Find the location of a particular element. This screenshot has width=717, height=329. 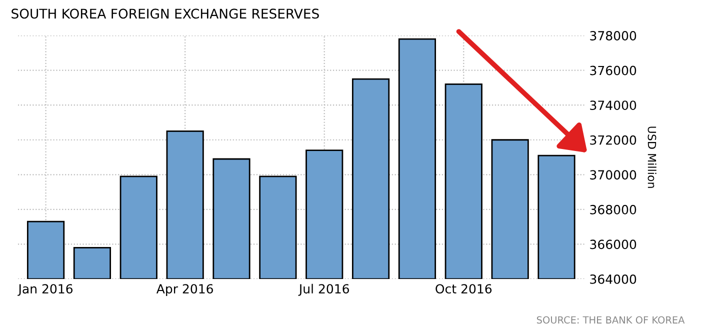

y-tick-label: 376000 is located at coordinates (613, 71).